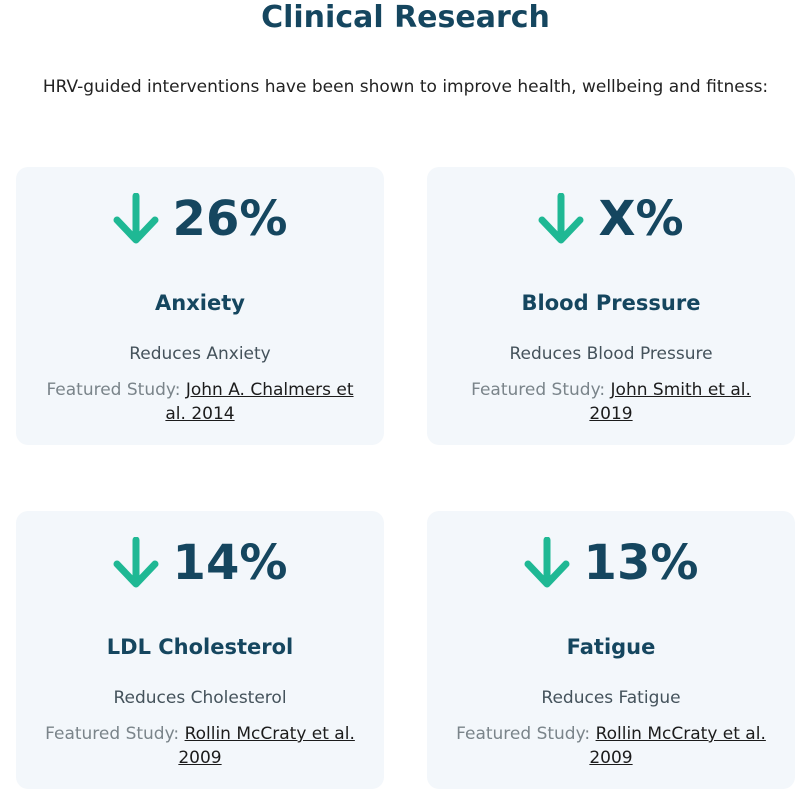 The image size is (811, 797). I want to click on featured-study: Featured Study: John Smith et al. 2019, so click(611, 402).